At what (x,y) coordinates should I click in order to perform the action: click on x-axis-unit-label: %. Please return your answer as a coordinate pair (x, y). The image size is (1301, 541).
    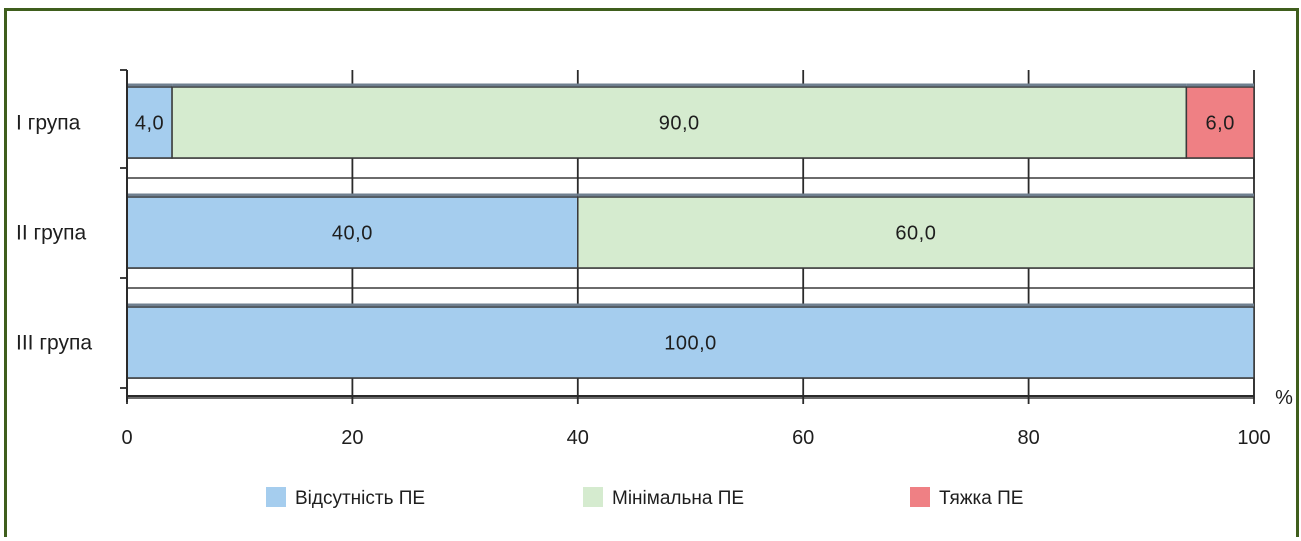
    Looking at the image, I should click on (1284, 398).